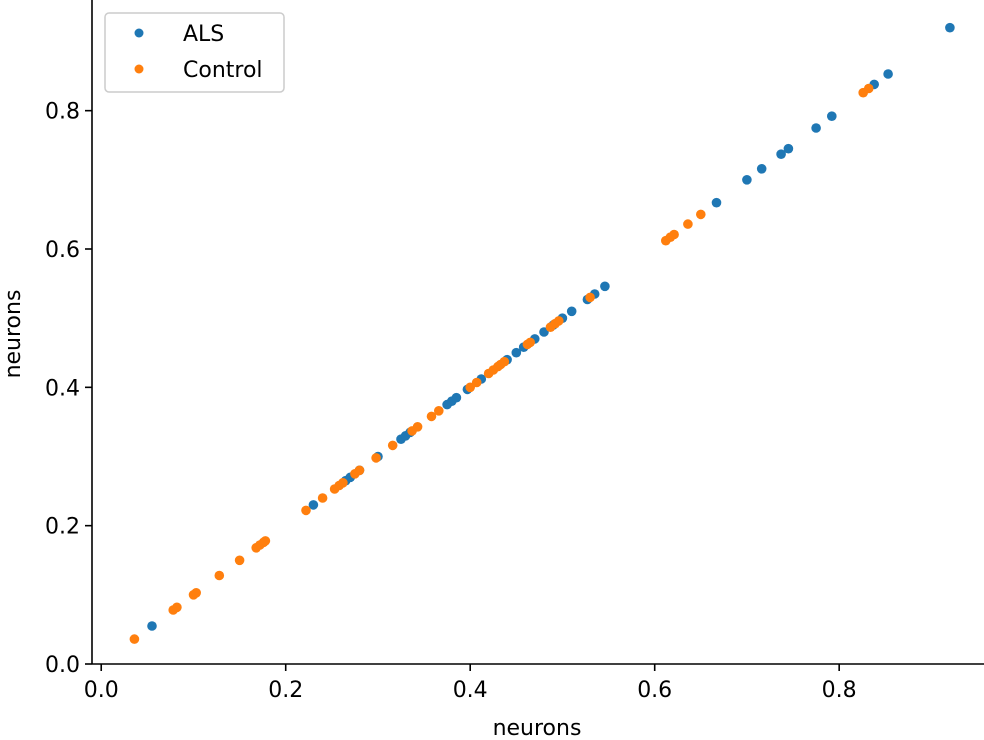  What do you see at coordinates (285, 690) in the screenshot?
I see `x-tick-label: 0.2` at bounding box center [285, 690].